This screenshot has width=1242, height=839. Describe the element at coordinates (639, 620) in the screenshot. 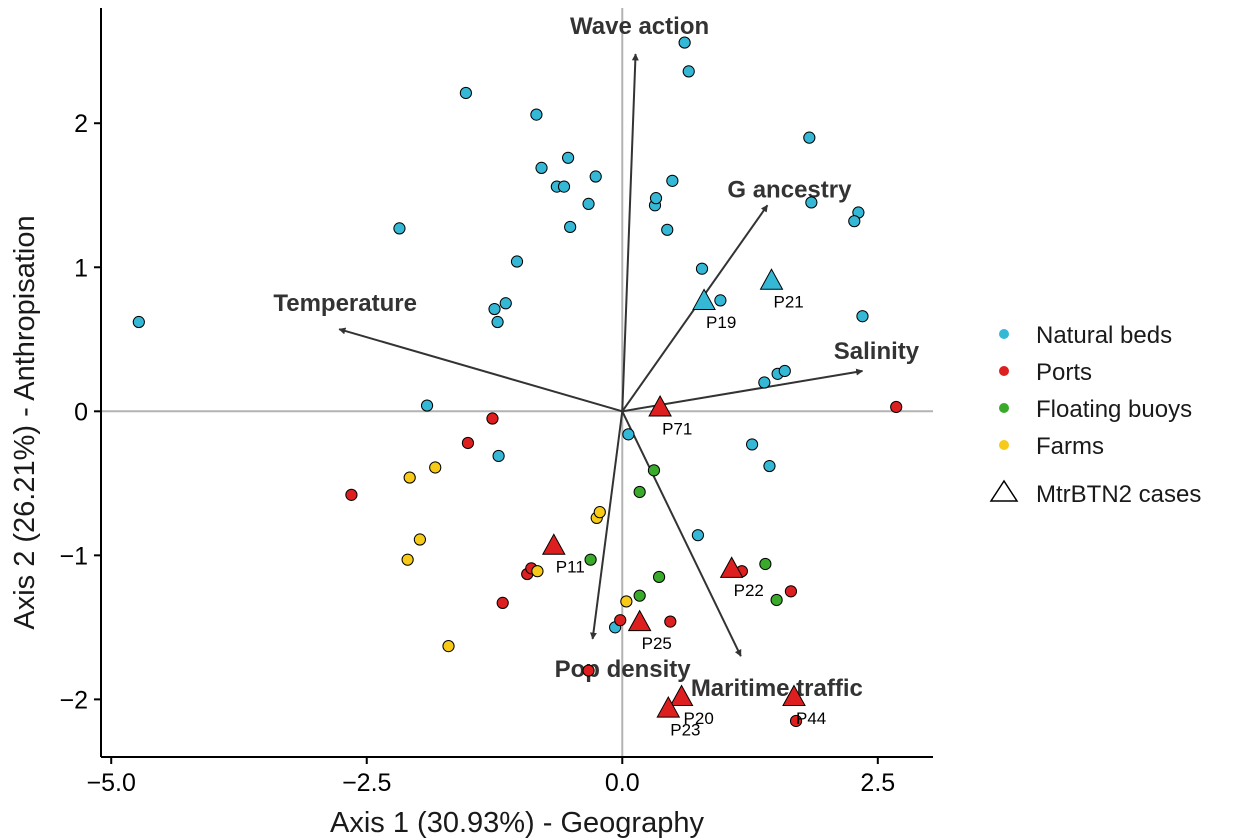

I see `case-marker-p25` at that location.